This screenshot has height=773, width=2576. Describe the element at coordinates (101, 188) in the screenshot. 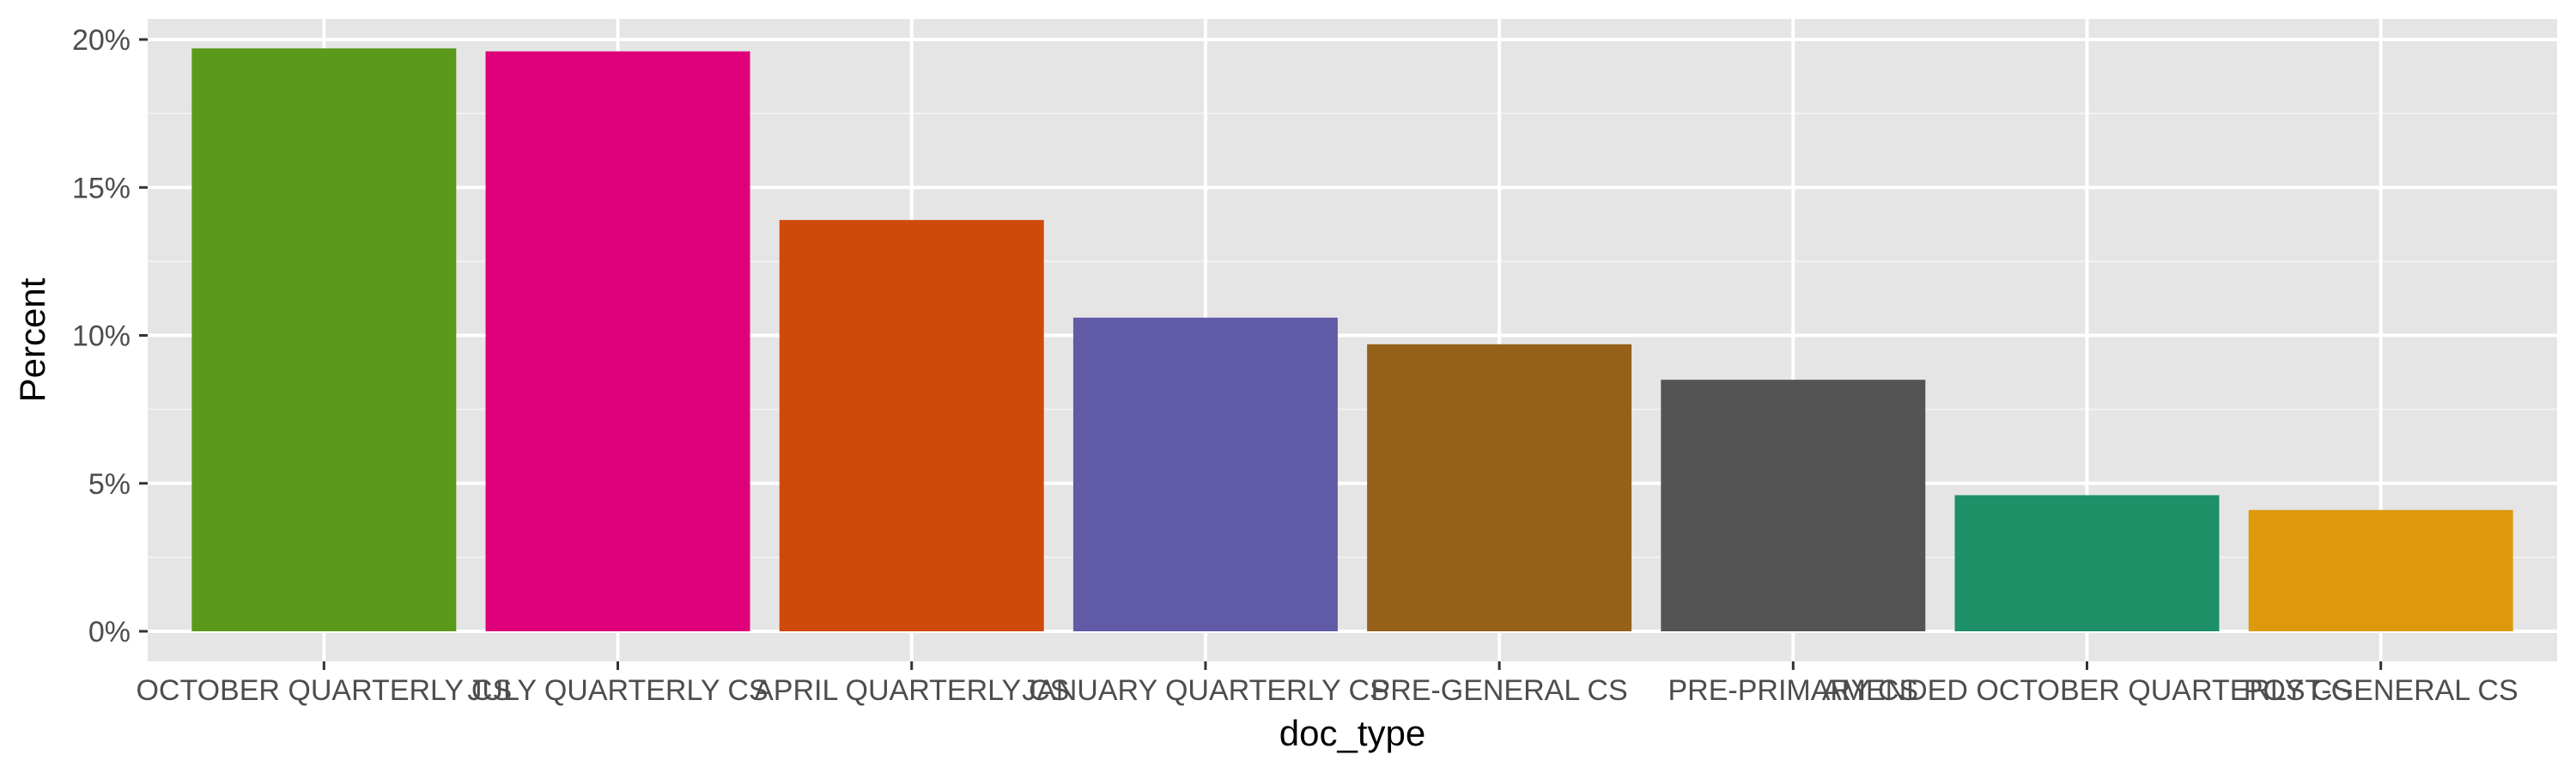

I see `y-tick-label: 15%` at that location.